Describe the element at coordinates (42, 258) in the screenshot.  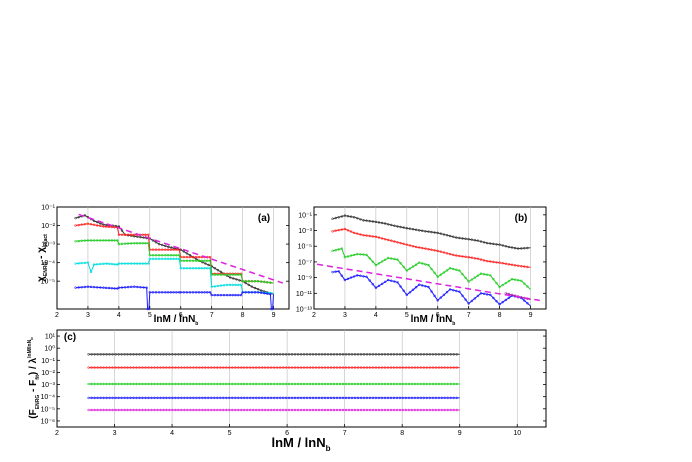
I see `panel-a-y-axis-label: χENRG - χexact` at that location.